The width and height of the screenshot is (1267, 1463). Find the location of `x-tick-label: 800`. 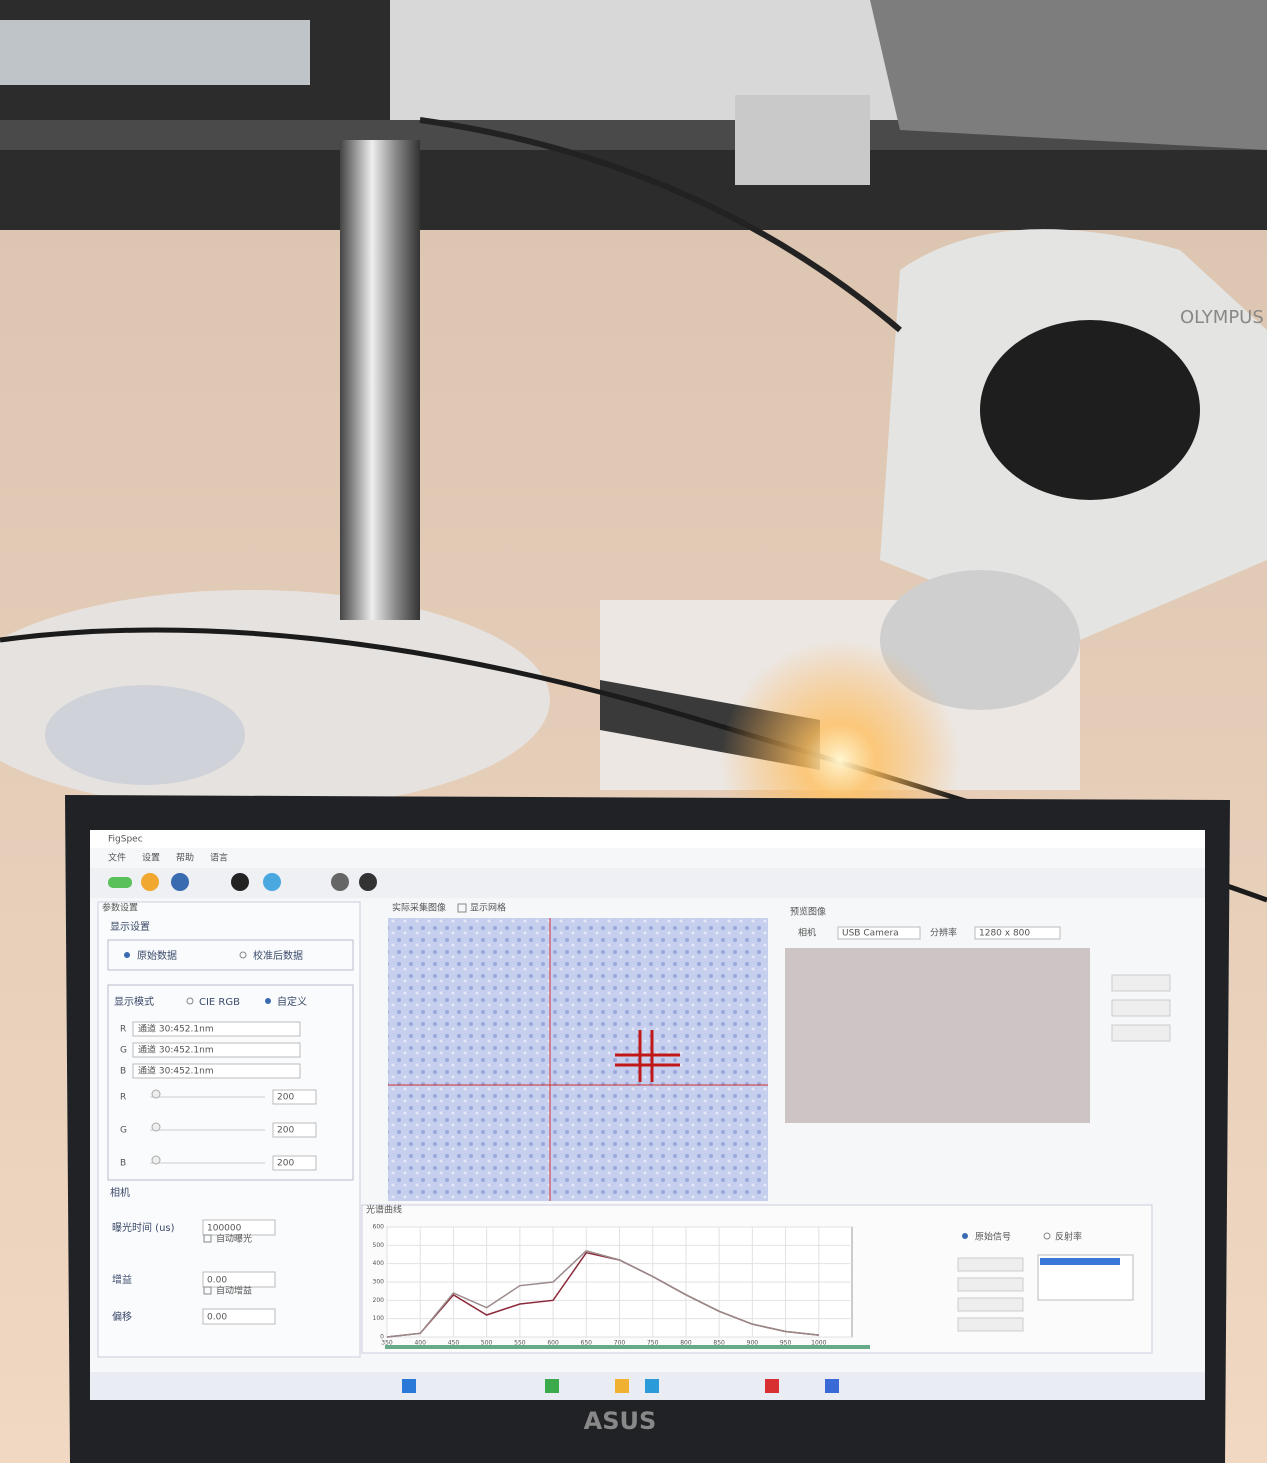

x-tick-label: 800 is located at coordinates (686, 1343).